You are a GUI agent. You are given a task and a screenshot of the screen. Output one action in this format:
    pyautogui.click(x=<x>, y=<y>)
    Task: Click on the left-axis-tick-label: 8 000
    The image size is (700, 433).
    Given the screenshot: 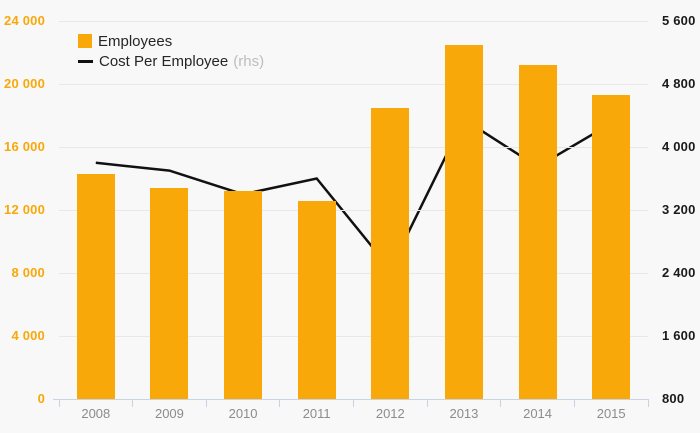 What is the action you would take?
    pyautogui.click(x=28, y=272)
    